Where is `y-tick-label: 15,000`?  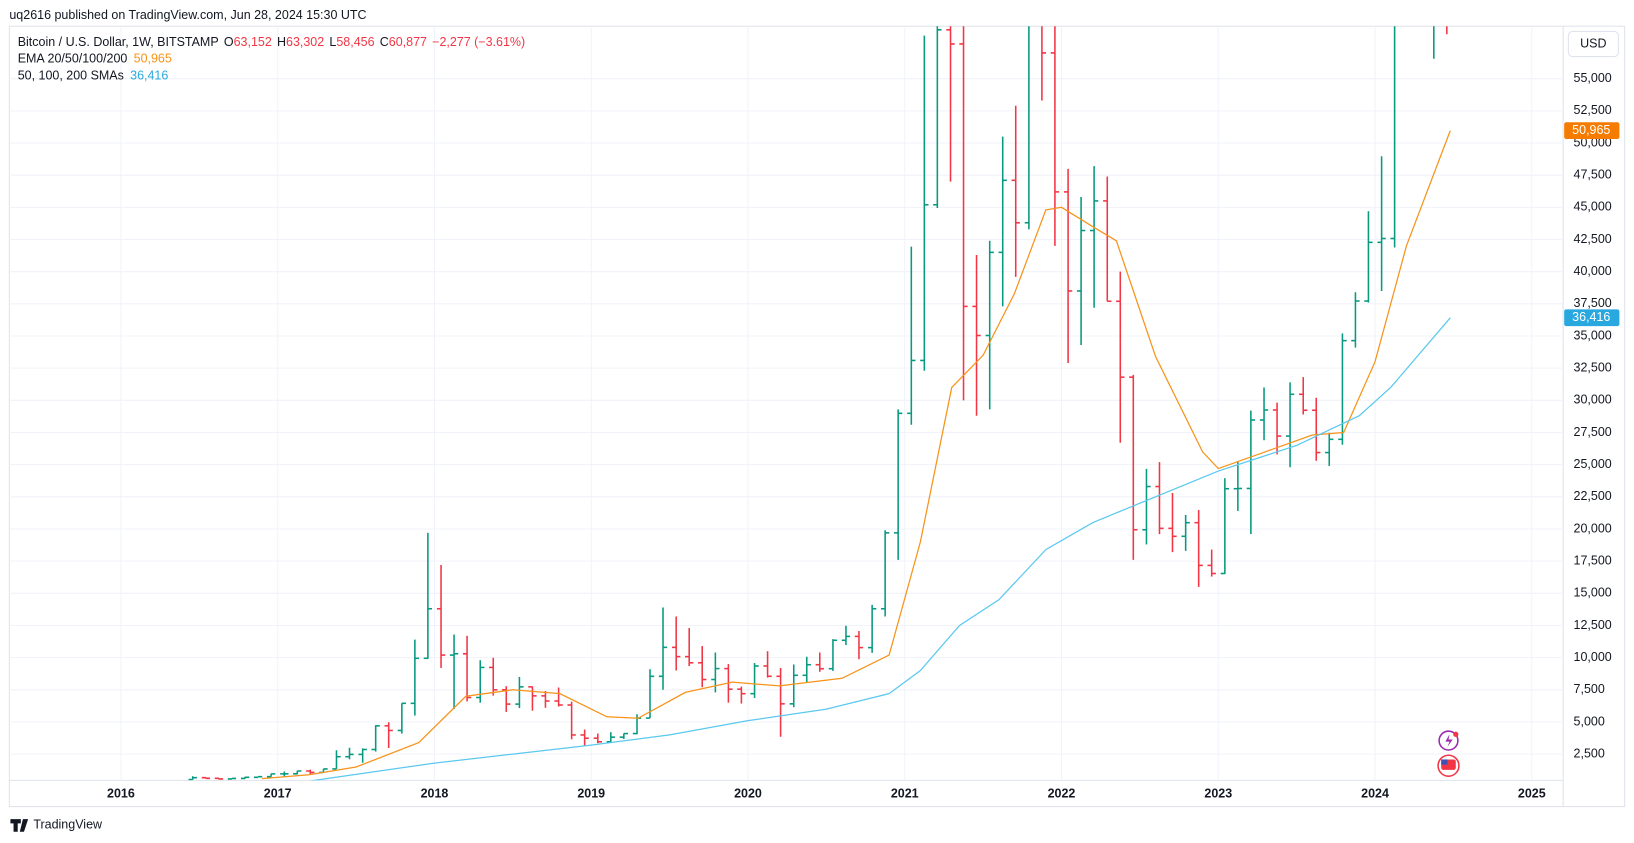 y-tick-label: 15,000 is located at coordinates (1593, 593).